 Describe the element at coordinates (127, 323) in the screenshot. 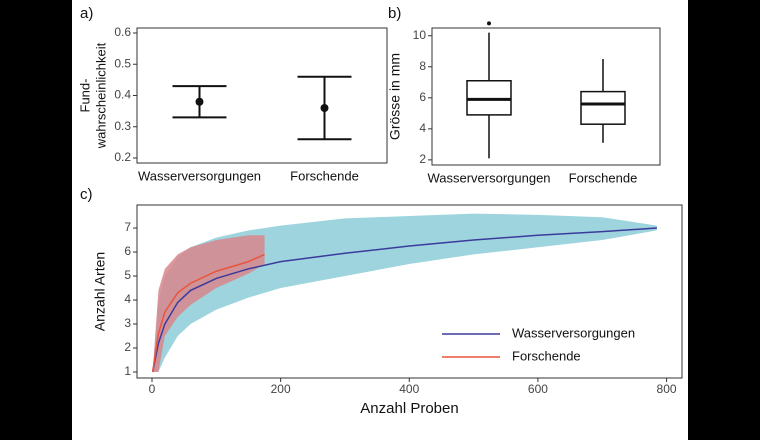

I see `y-tick-label: 3` at that location.